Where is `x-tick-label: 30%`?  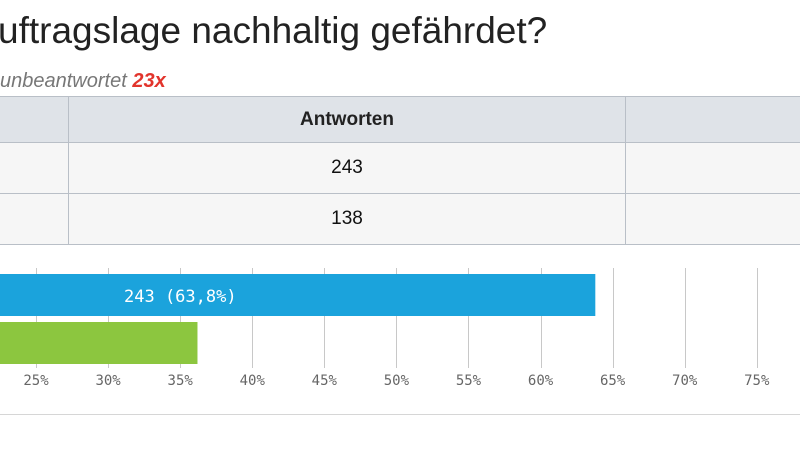
x-tick-label: 30% is located at coordinates (108, 381).